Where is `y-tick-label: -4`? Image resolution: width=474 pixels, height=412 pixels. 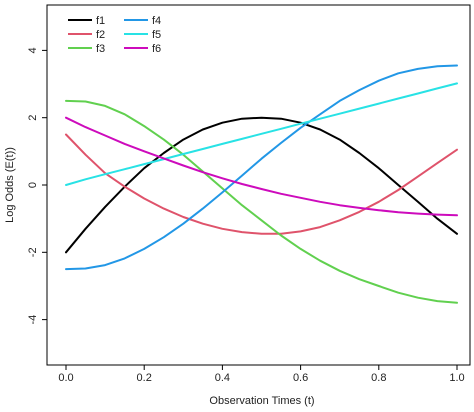
y-tick-label: -4 is located at coordinates (33, 320).